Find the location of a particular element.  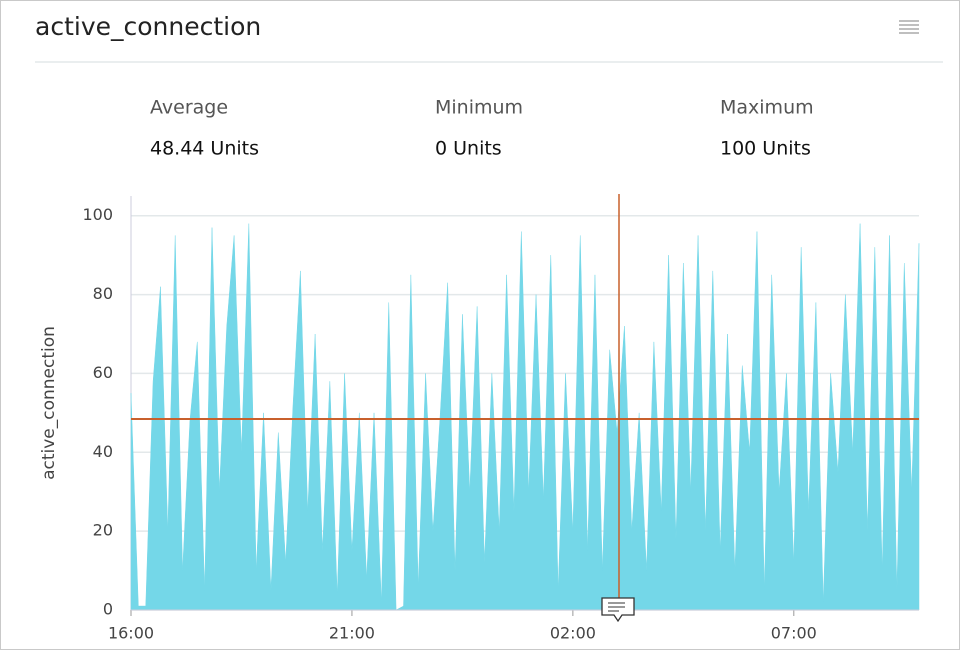

stat-value: 48.44 Units is located at coordinates (204, 149).